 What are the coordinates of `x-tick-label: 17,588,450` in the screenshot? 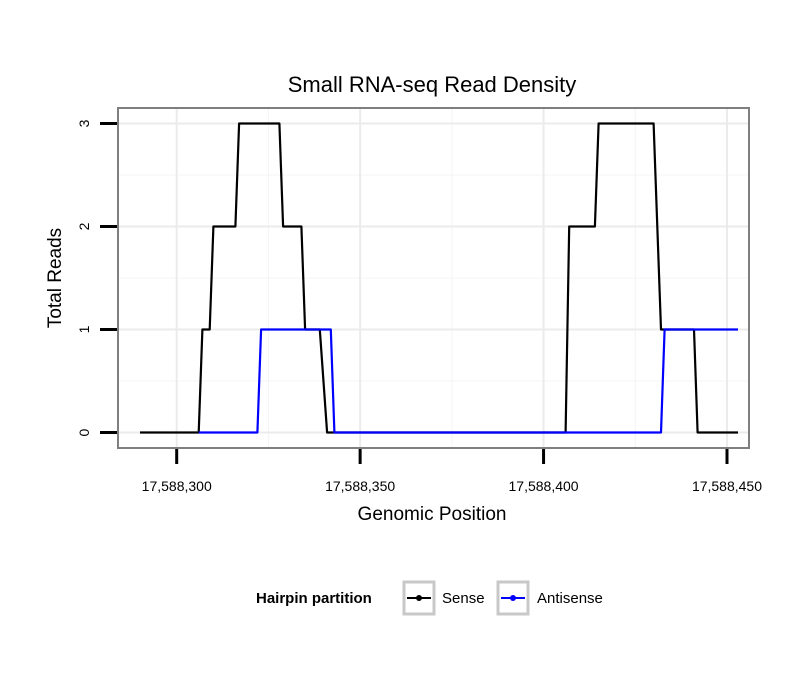 It's located at (727, 486).